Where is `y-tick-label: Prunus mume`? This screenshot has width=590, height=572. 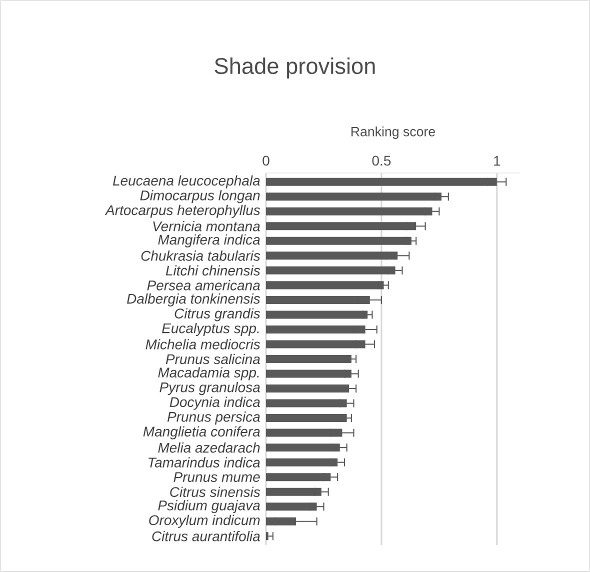 y-tick-label: Prunus mume is located at coordinates (217, 477).